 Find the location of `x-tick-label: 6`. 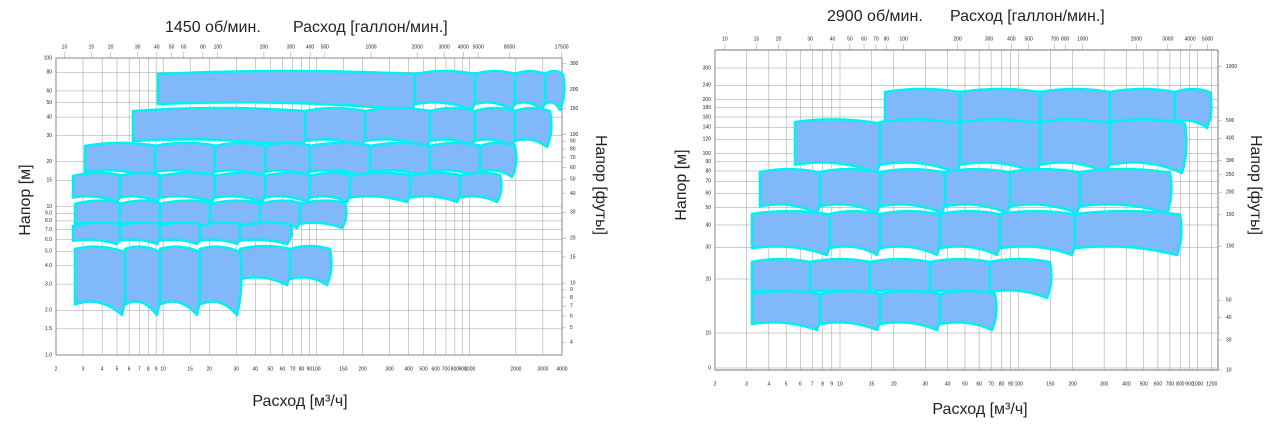

x-tick-label: 6 is located at coordinates (129, 369).